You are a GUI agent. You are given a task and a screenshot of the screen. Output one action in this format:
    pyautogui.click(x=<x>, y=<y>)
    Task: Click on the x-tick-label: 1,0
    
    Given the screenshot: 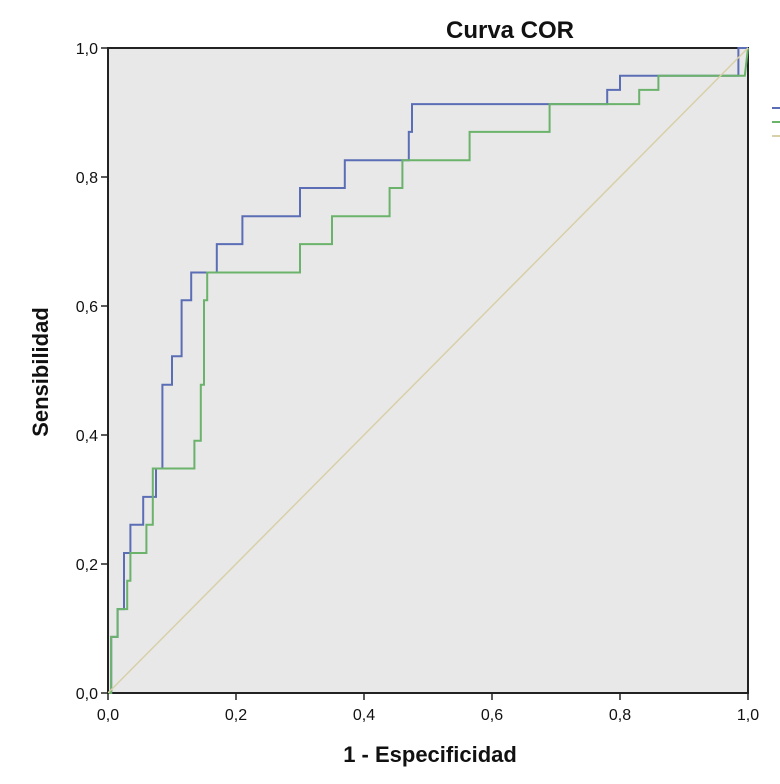 What is the action you would take?
    pyautogui.click(x=748, y=715)
    